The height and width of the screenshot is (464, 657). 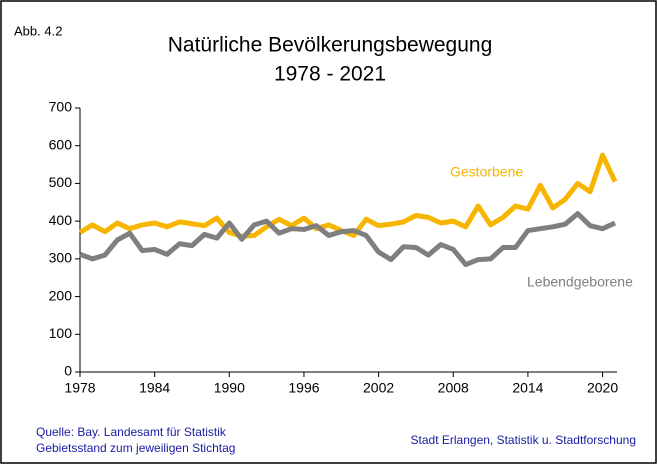 What do you see at coordinates (303, 388) in the screenshot?
I see `x-tick-label: 1996` at bounding box center [303, 388].